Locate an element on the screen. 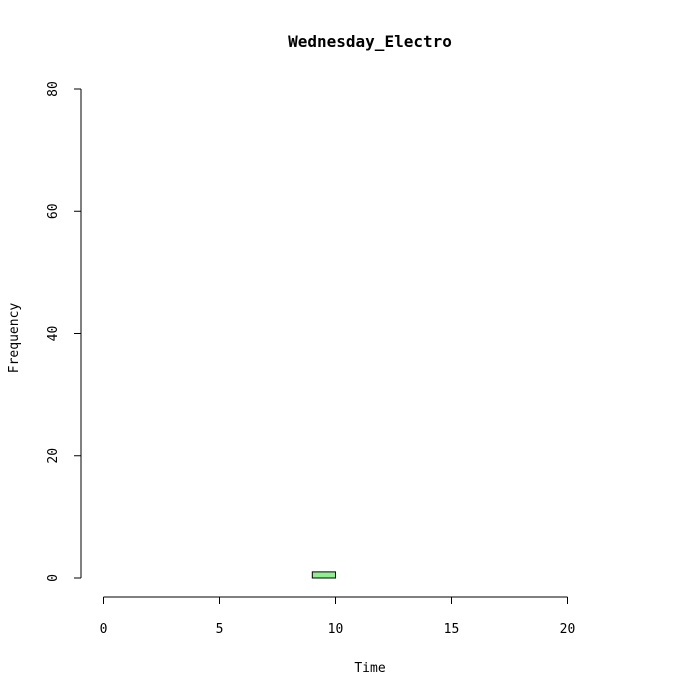  y-axis: 0 20 40 60 80 is located at coordinates (64, 331).